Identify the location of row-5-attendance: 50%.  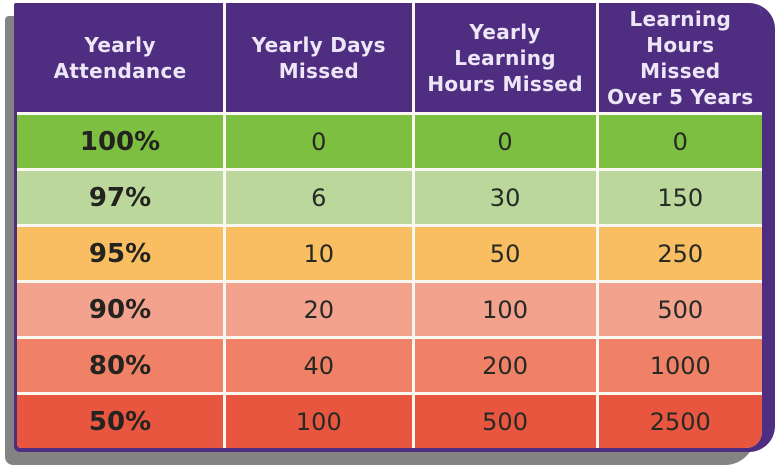
(120, 421).